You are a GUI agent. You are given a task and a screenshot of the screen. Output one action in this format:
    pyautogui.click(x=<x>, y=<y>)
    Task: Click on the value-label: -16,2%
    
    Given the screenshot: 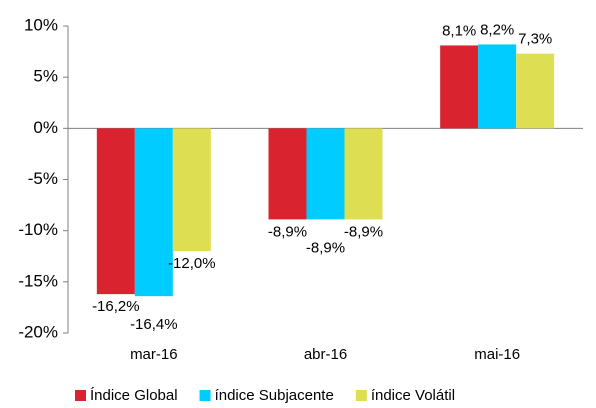 What is the action you would take?
    pyautogui.click(x=116, y=306)
    